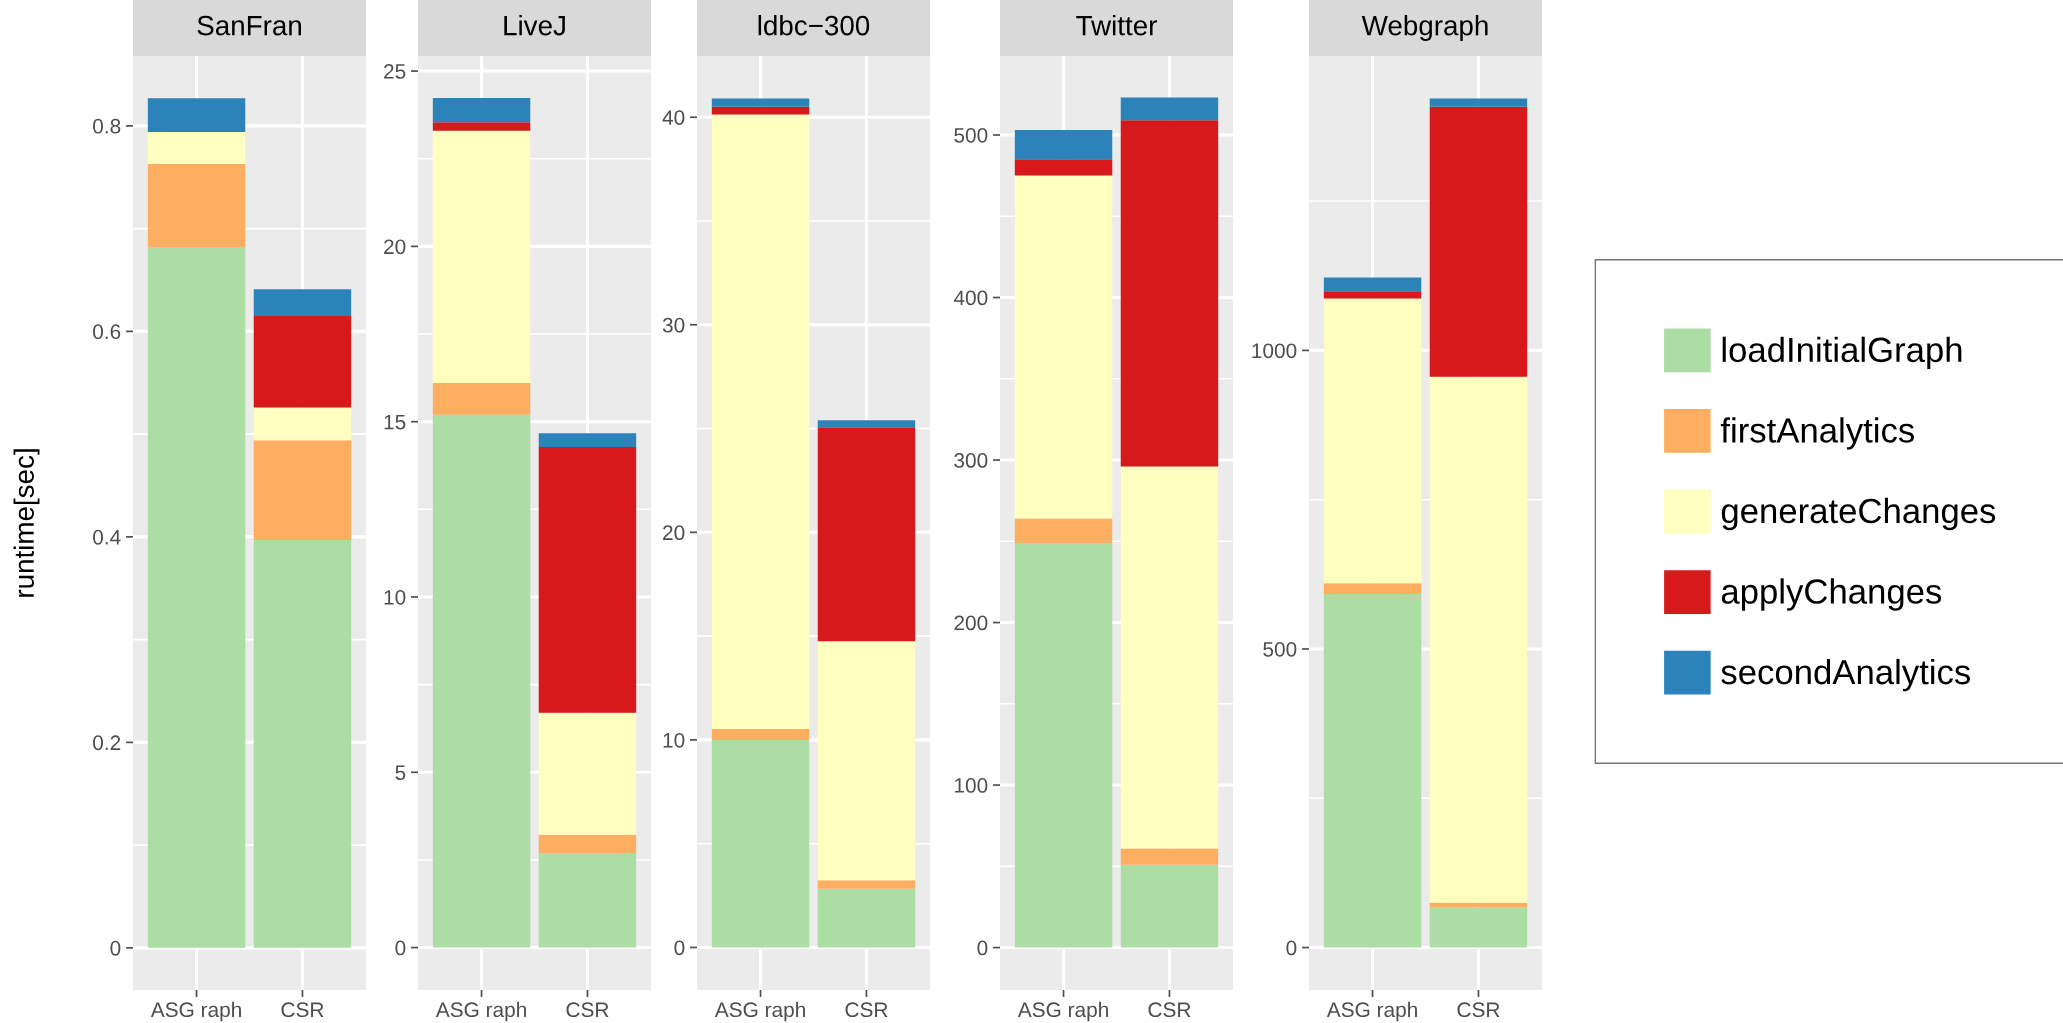 The image size is (2063, 1023). I want to click on y-tick-label: 300, so click(971, 460).